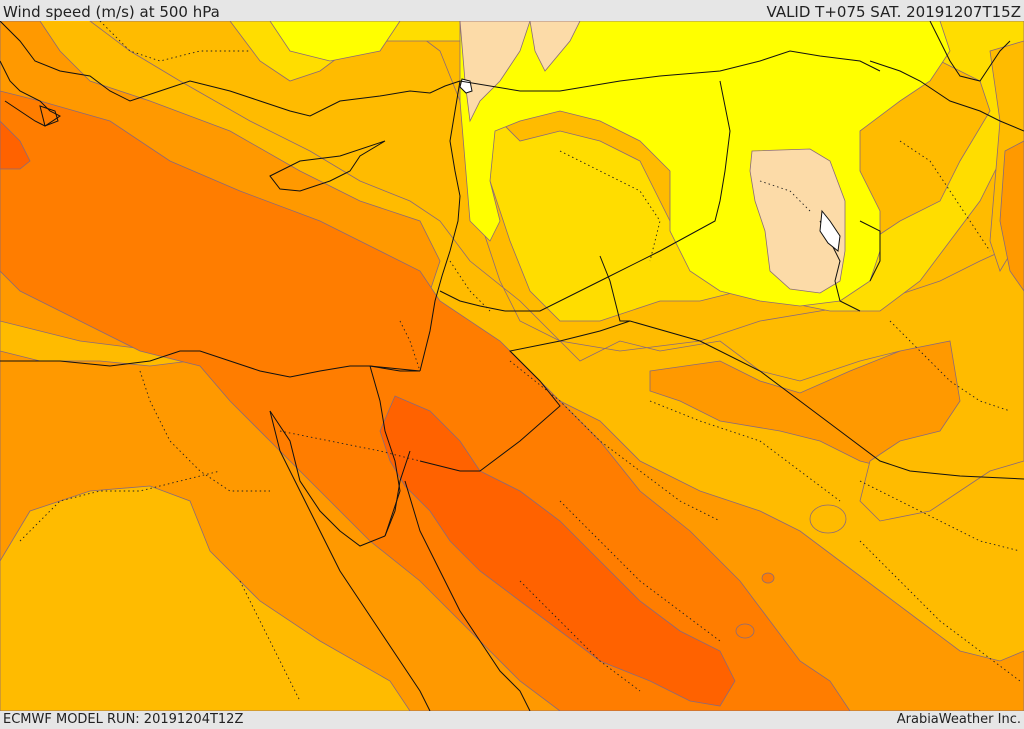  I want to click on wind-patch-west-core, so click(15, 145).